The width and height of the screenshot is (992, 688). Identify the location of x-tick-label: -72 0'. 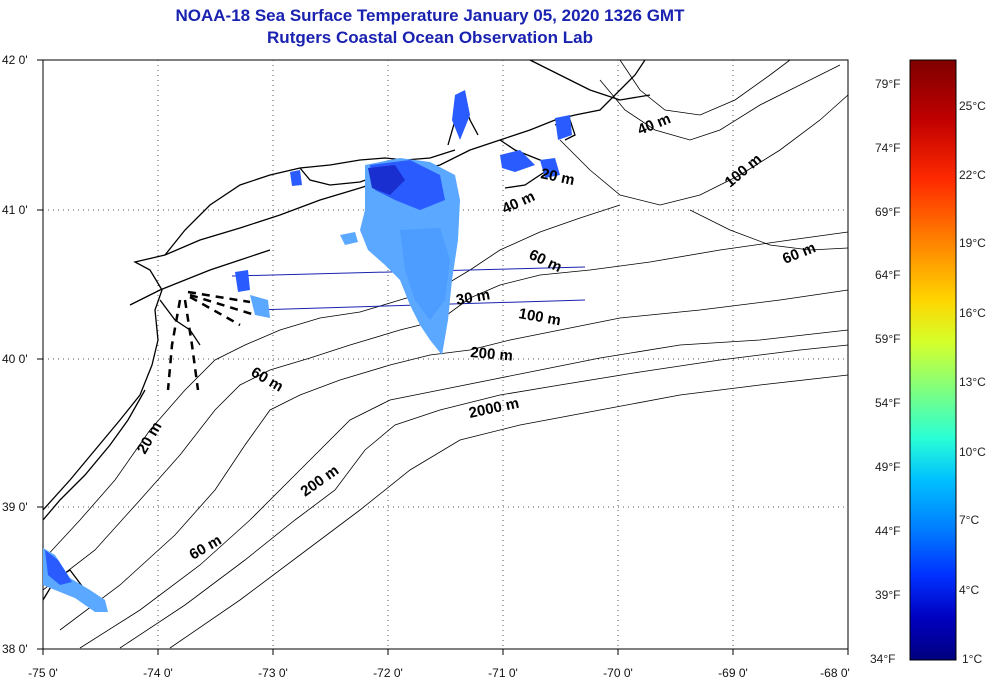
(388, 673).